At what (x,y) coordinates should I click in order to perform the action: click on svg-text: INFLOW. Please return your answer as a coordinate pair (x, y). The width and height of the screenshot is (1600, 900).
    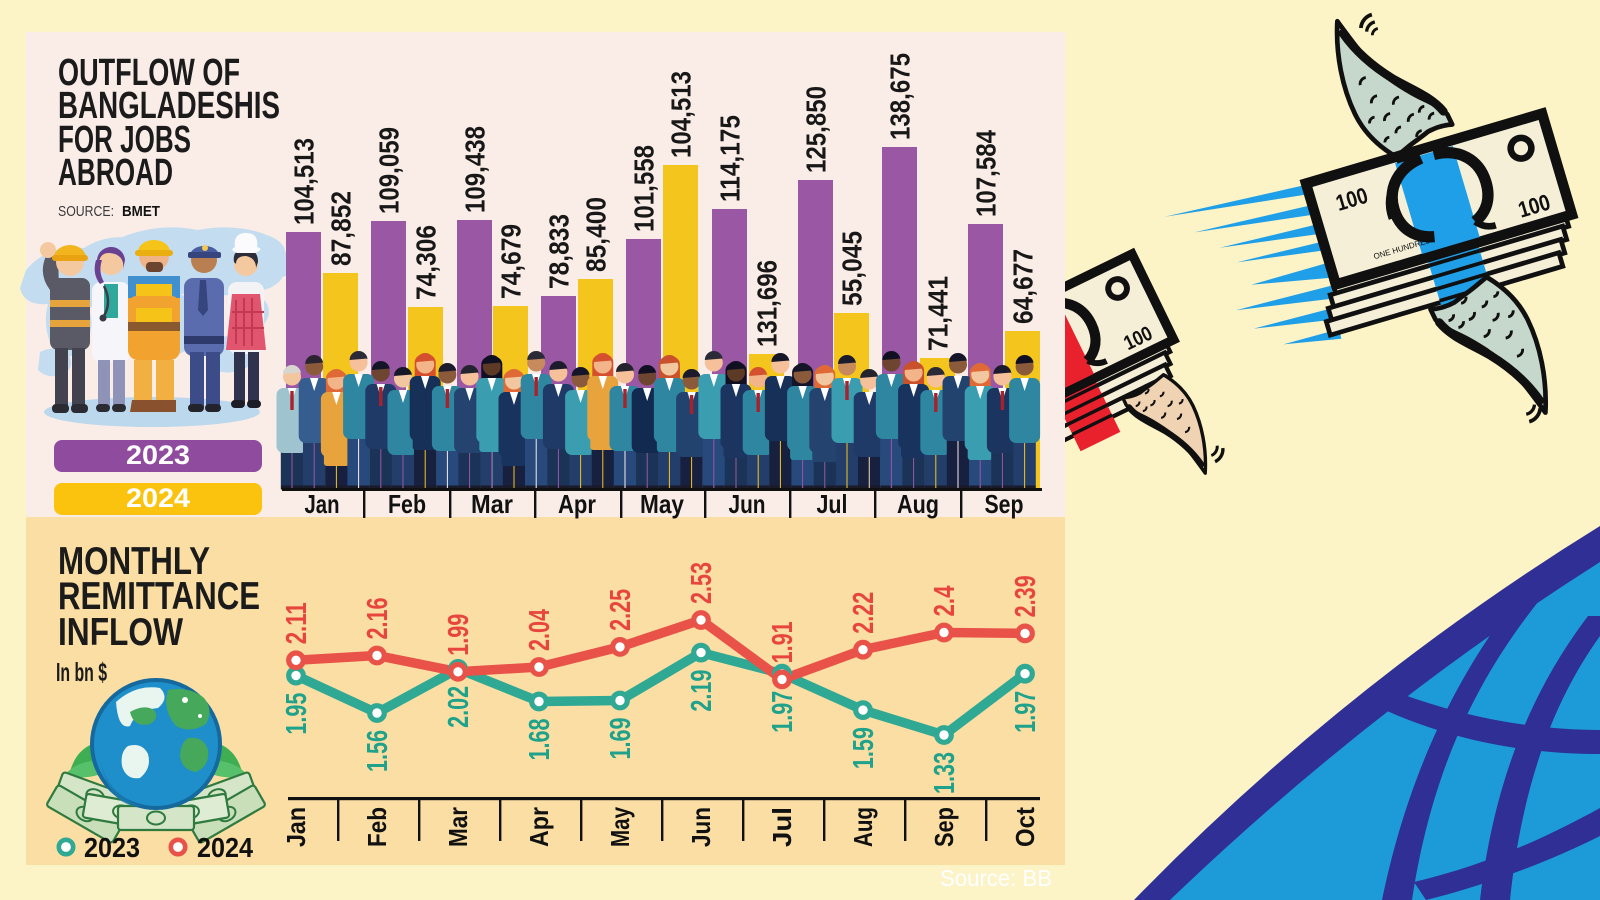
    Looking at the image, I should click on (120, 632).